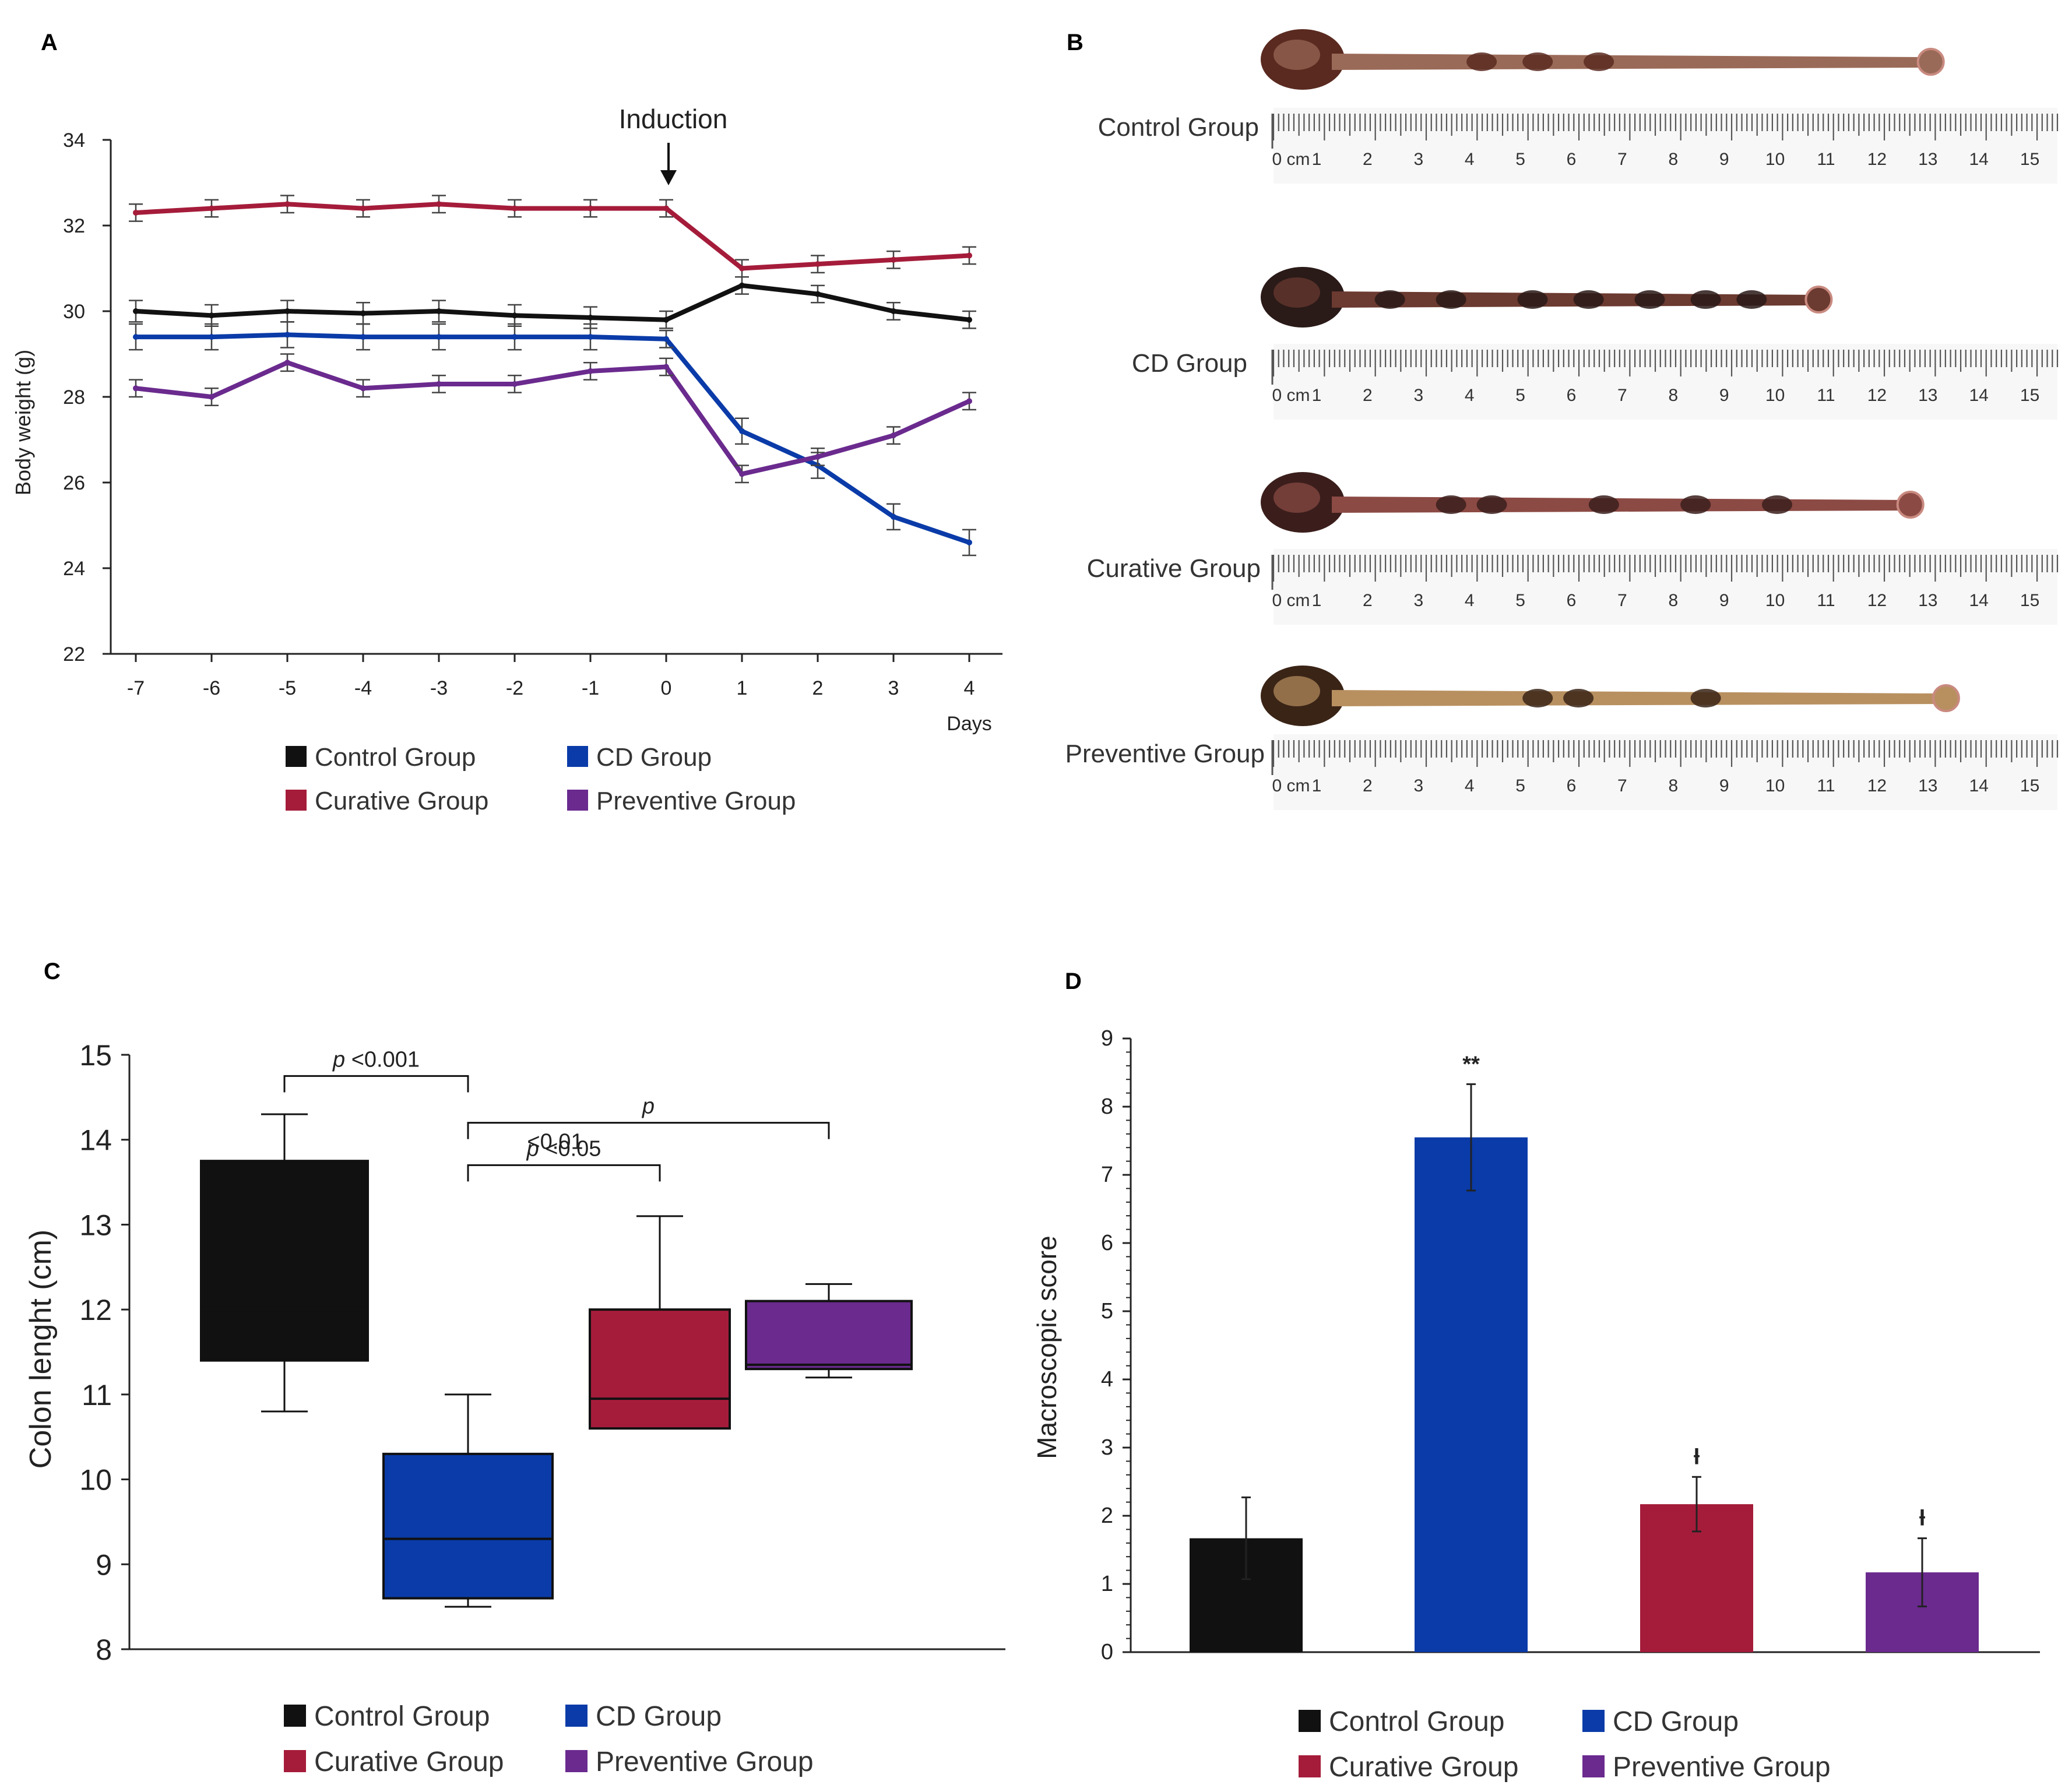  I want to click on legend-swatch-control, so click(295, 1716).